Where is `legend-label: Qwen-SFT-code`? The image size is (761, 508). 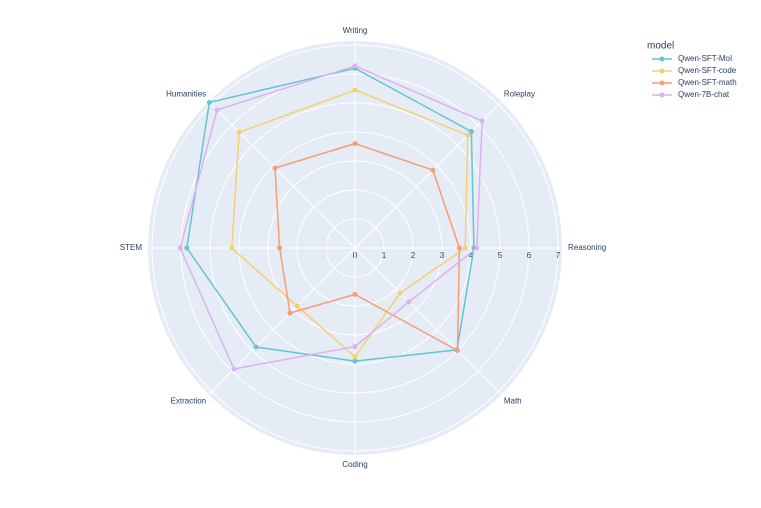
legend-label: Qwen-SFT-code is located at coordinates (707, 70).